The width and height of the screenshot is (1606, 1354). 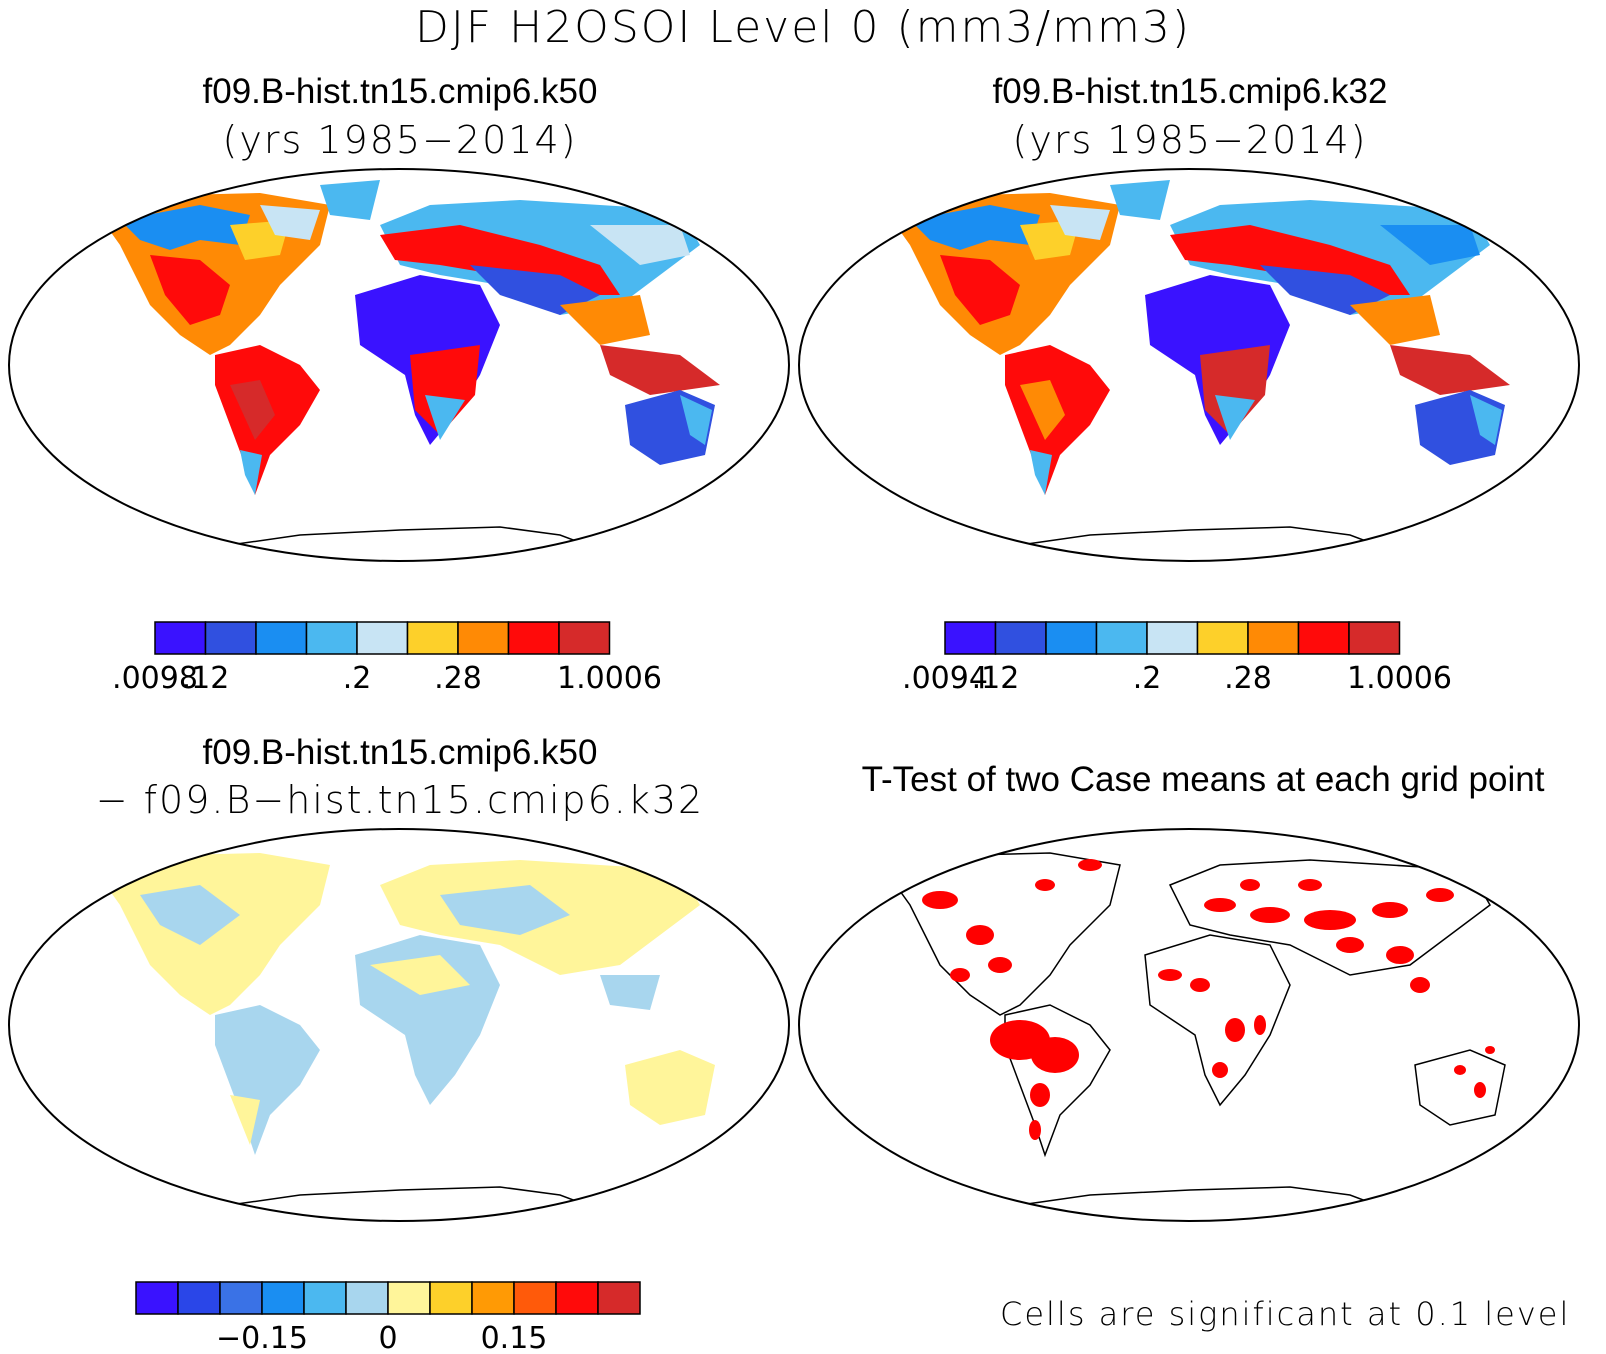 I want to click on land-fill-bottom-left, so click(x=405, y=1037).